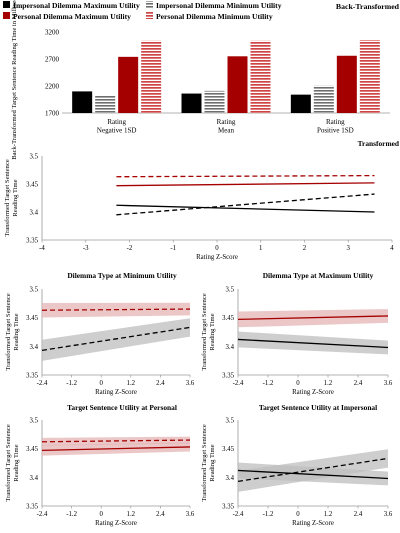 This screenshot has height=533, width=400. Describe the element at coordinates (379, 143) in the screenshot. I see `chart-title: Transformed` at that location.